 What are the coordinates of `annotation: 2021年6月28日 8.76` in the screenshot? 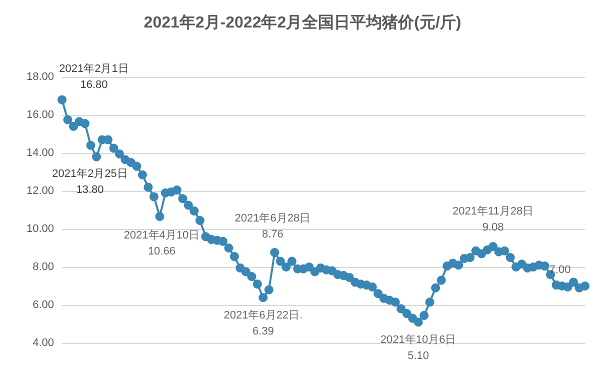 It's located at (272, 226).